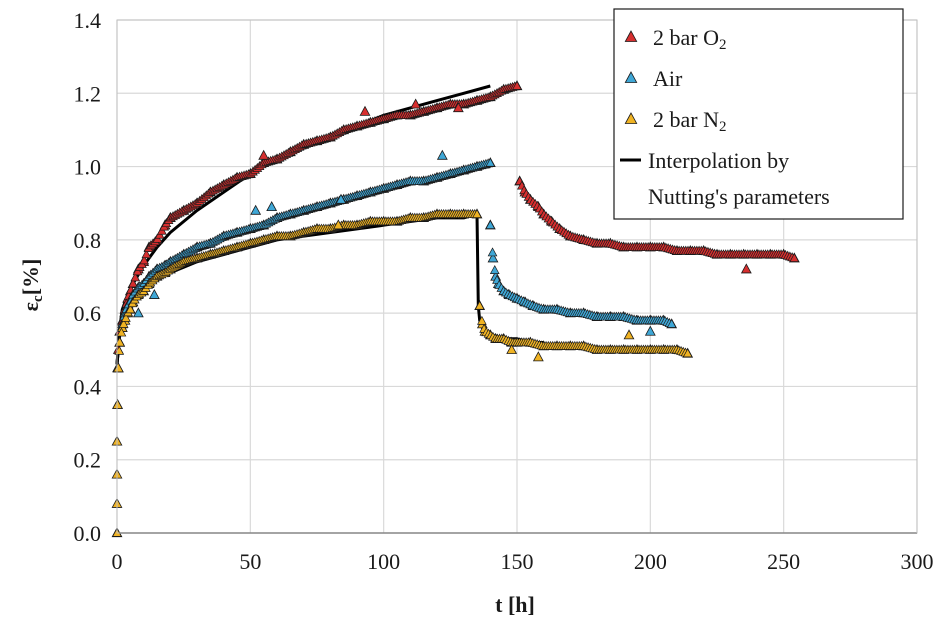 This screenshot has width=941, height=623. I want to click on y-tick-label: 0.0, so click(88, 533).